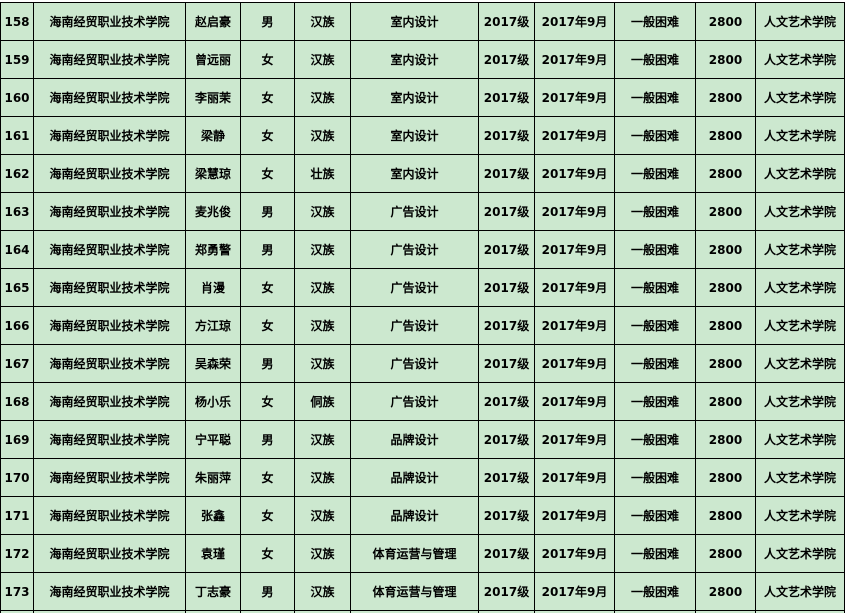 The width and height of the screenshot is (847, 613). What do you see at coordinates (322, 173) in the screenshot?
I see `cell-ethnicity: 壮族` at bounding box center [322, 173].